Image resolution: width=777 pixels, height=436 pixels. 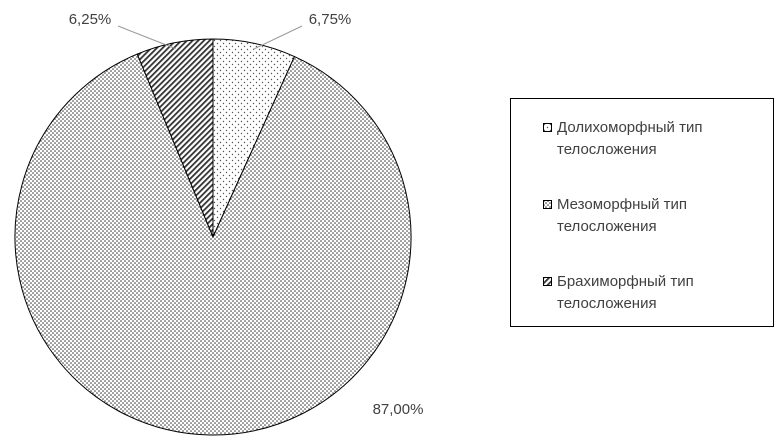 What do you see at coordinates (330, 19) in the screenshot?
I see `data-label: 6,75%` at bounding box center [330, 19].